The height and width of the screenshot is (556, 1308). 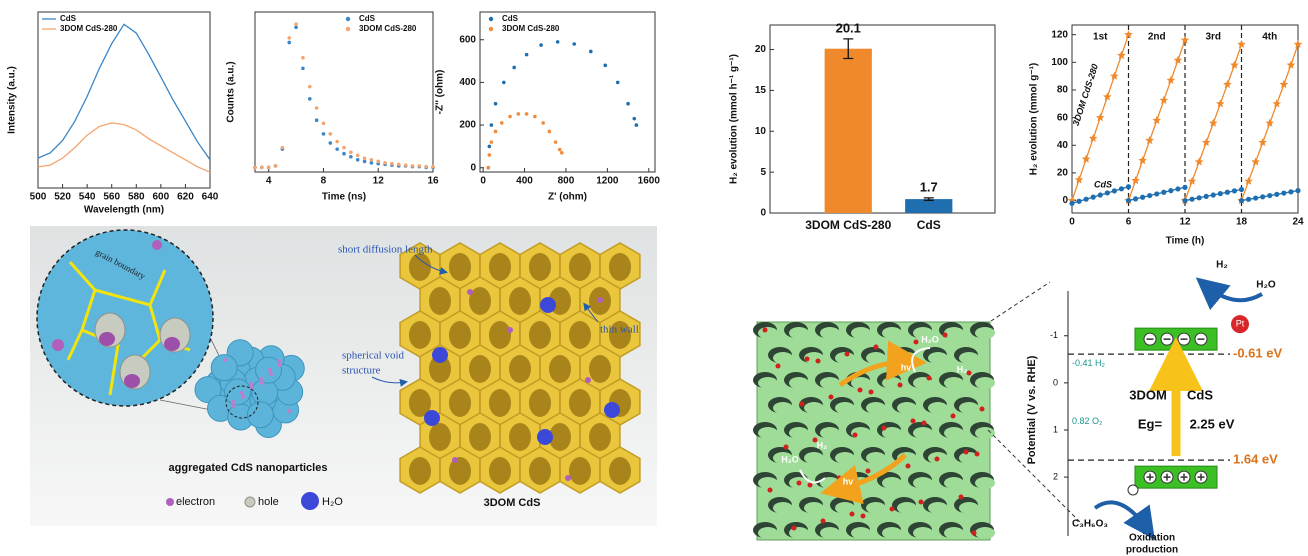 What do you see at coordinates (848, 49) in the screenshot?
I see `error-bar` at bounding box center [848, 49].